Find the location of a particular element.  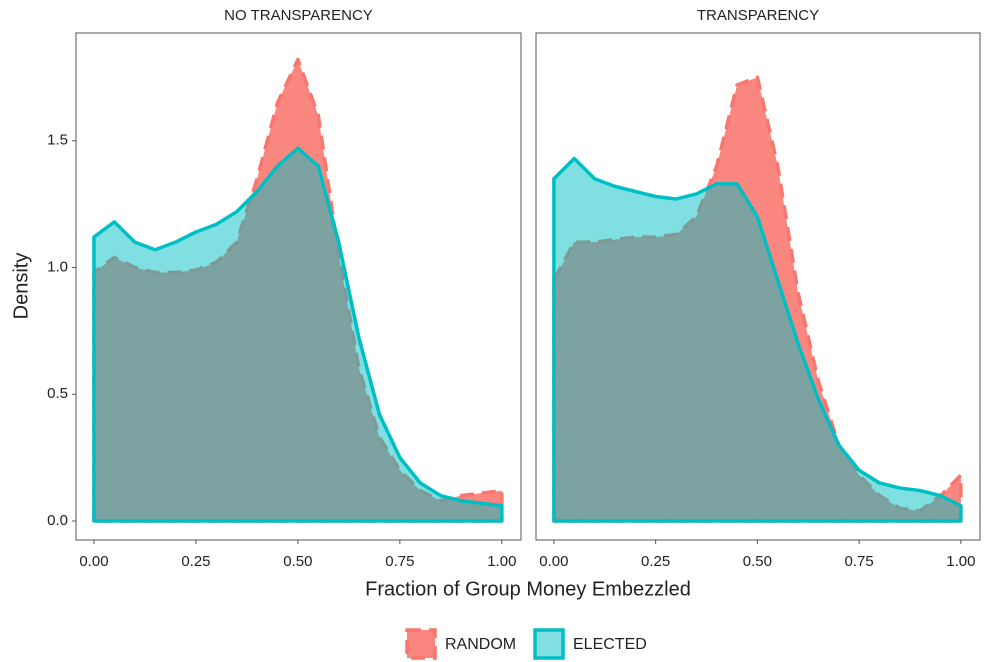

y-tick-label: 0.5 is located at coordinates (57, 393).